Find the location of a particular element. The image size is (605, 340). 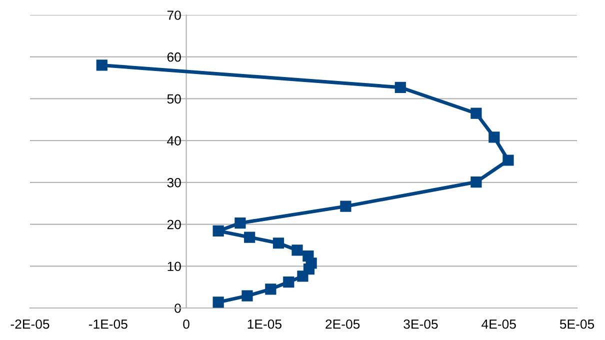

x-tick-label: 5E-05 is located at coordinates (577, 324).